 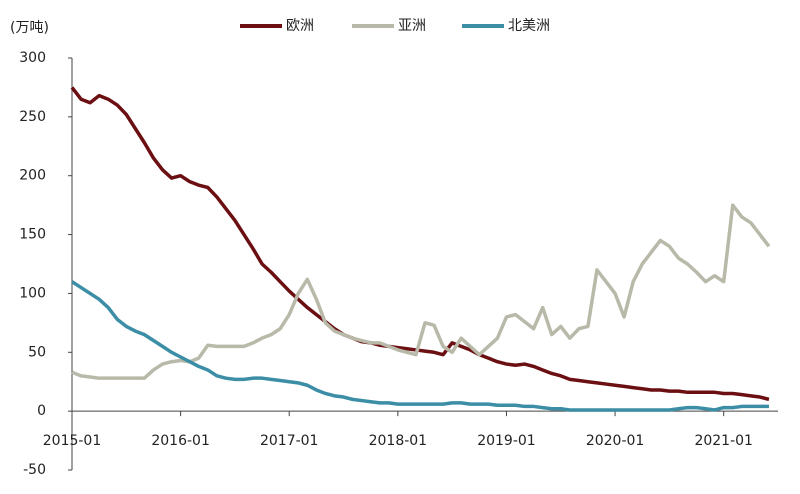 I want to click on y-tick-label: 150, so click(x=32, y=235).